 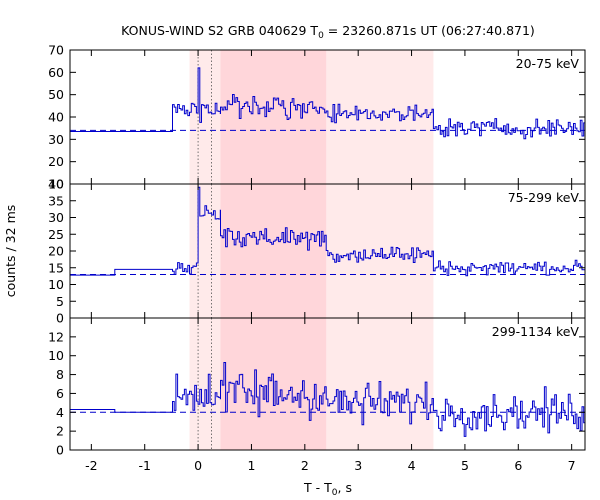 What do you see at coordinates (465, 465) in the screenshot?
I see `x-tick-label: 5` at bounding box center [465, 465].